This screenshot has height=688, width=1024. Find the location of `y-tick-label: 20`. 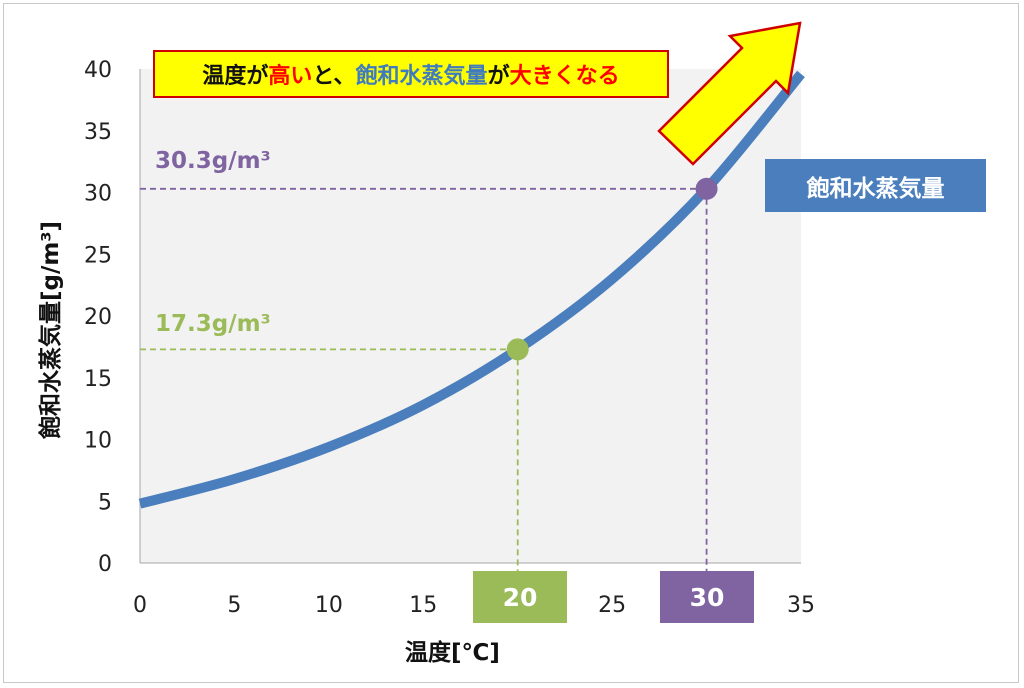

y-tick-label: 20 is located at coordinates (98, 317).